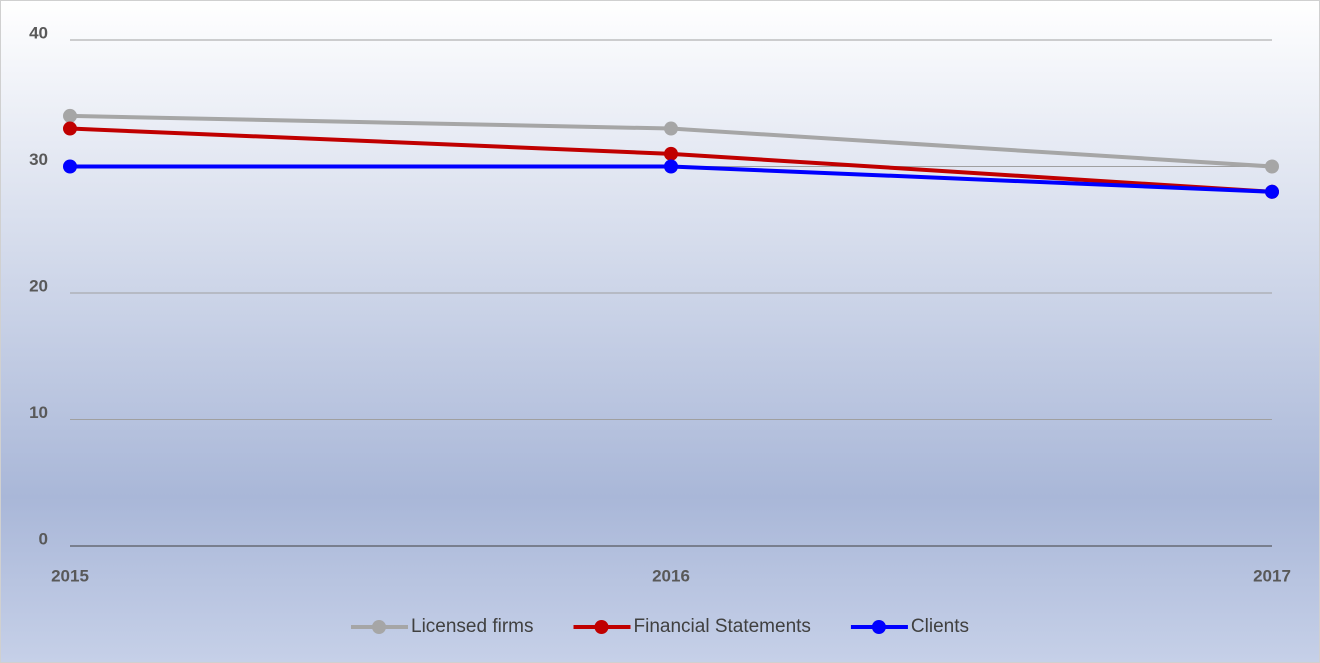 The width and height of the screenshot is (1320, 663). I want to click on y-tick-label: 40, so click(38, 32).